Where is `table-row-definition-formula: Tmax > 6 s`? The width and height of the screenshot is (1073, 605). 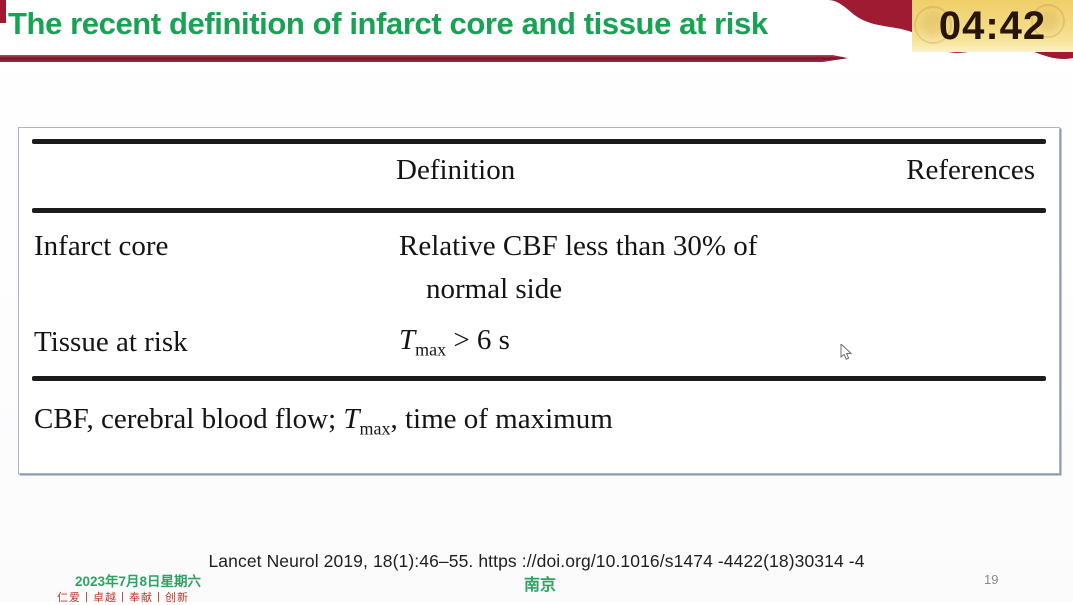 table-row-definition-formula: Tmax > 6 s is located at coordinates (454, 342).